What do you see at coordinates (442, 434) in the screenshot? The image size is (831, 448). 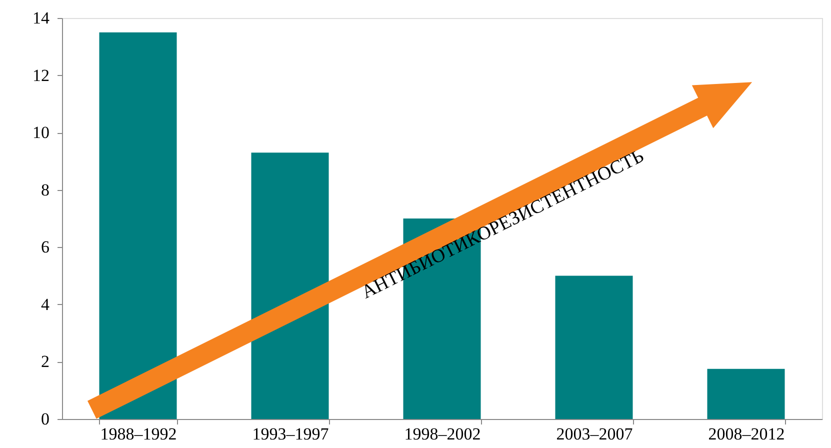 I see `x-tick-label: 1998–2002` at bounding box center [442, 434].